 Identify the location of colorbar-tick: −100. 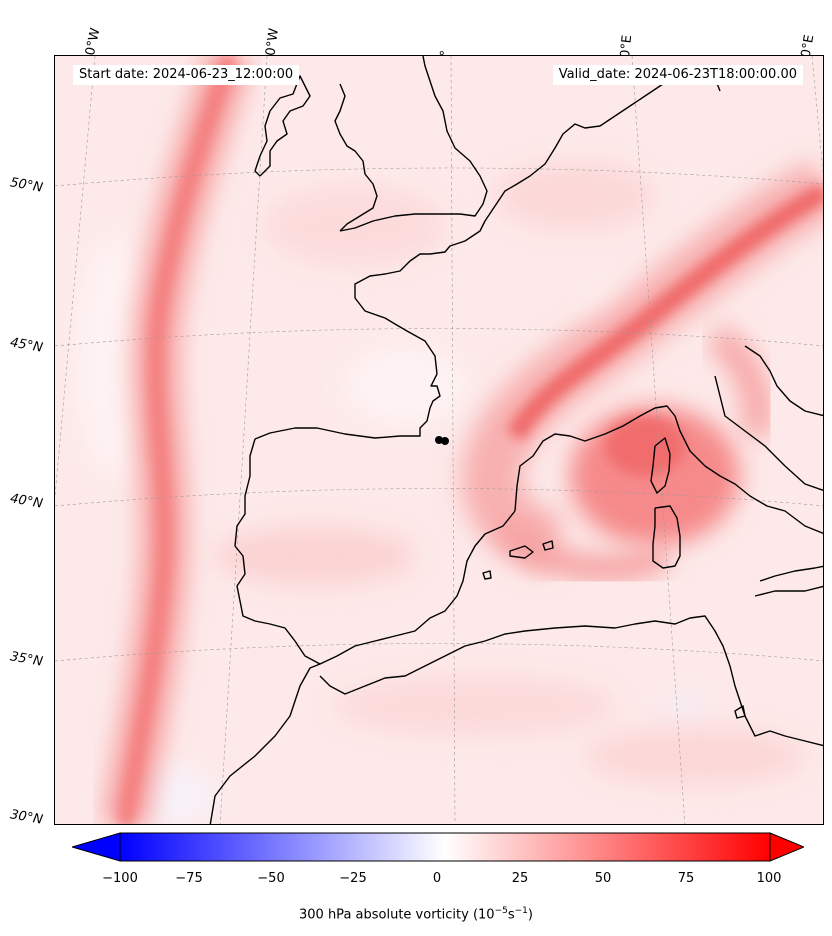
(120, 878).